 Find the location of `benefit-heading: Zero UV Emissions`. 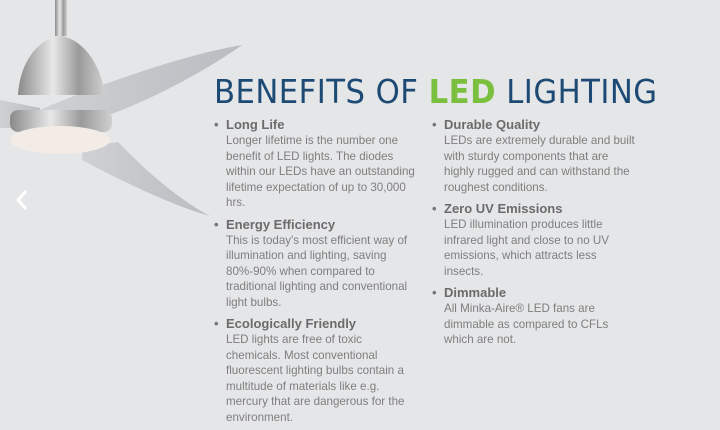

benefit-heading: Zero UV Emissions is located at coordinates (534, 208).